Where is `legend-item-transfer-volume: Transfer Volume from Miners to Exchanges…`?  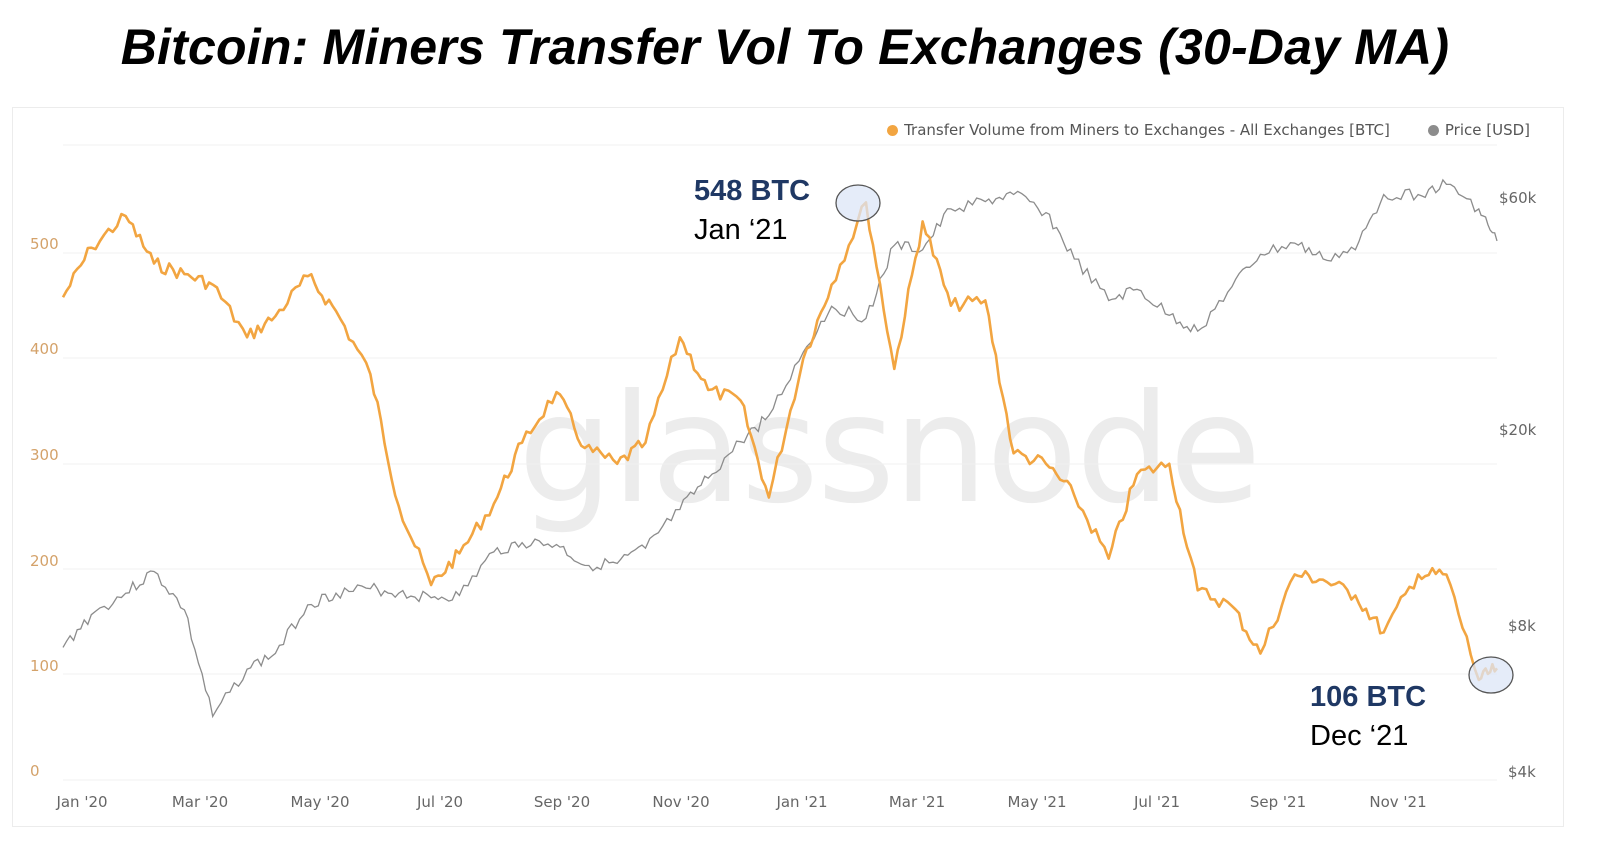
legend-item-transfer-volume: Transfer Volume from Miners to Exchanges… is located at coordinates (1138, 130).